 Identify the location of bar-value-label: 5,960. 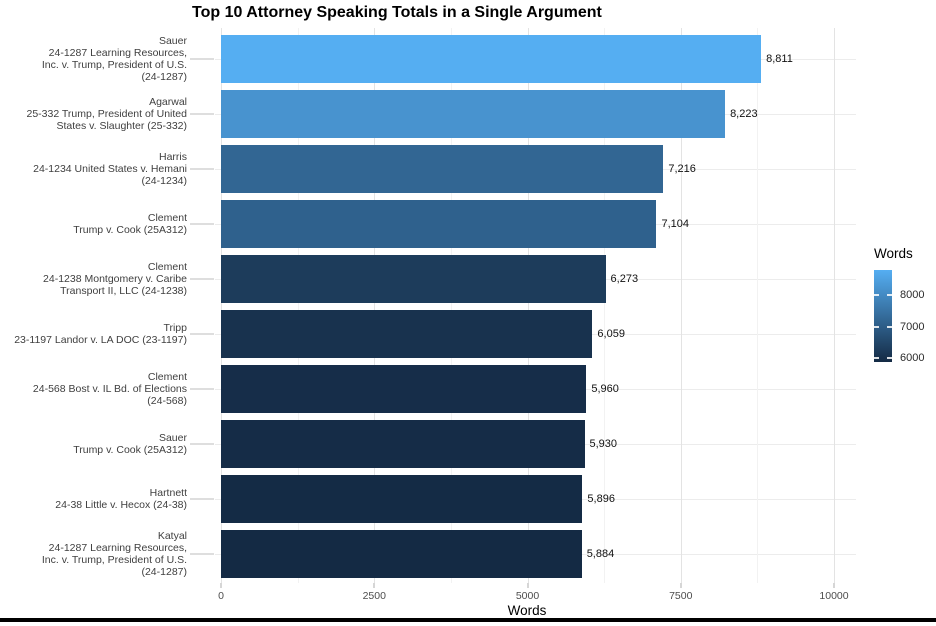
(605, 389).